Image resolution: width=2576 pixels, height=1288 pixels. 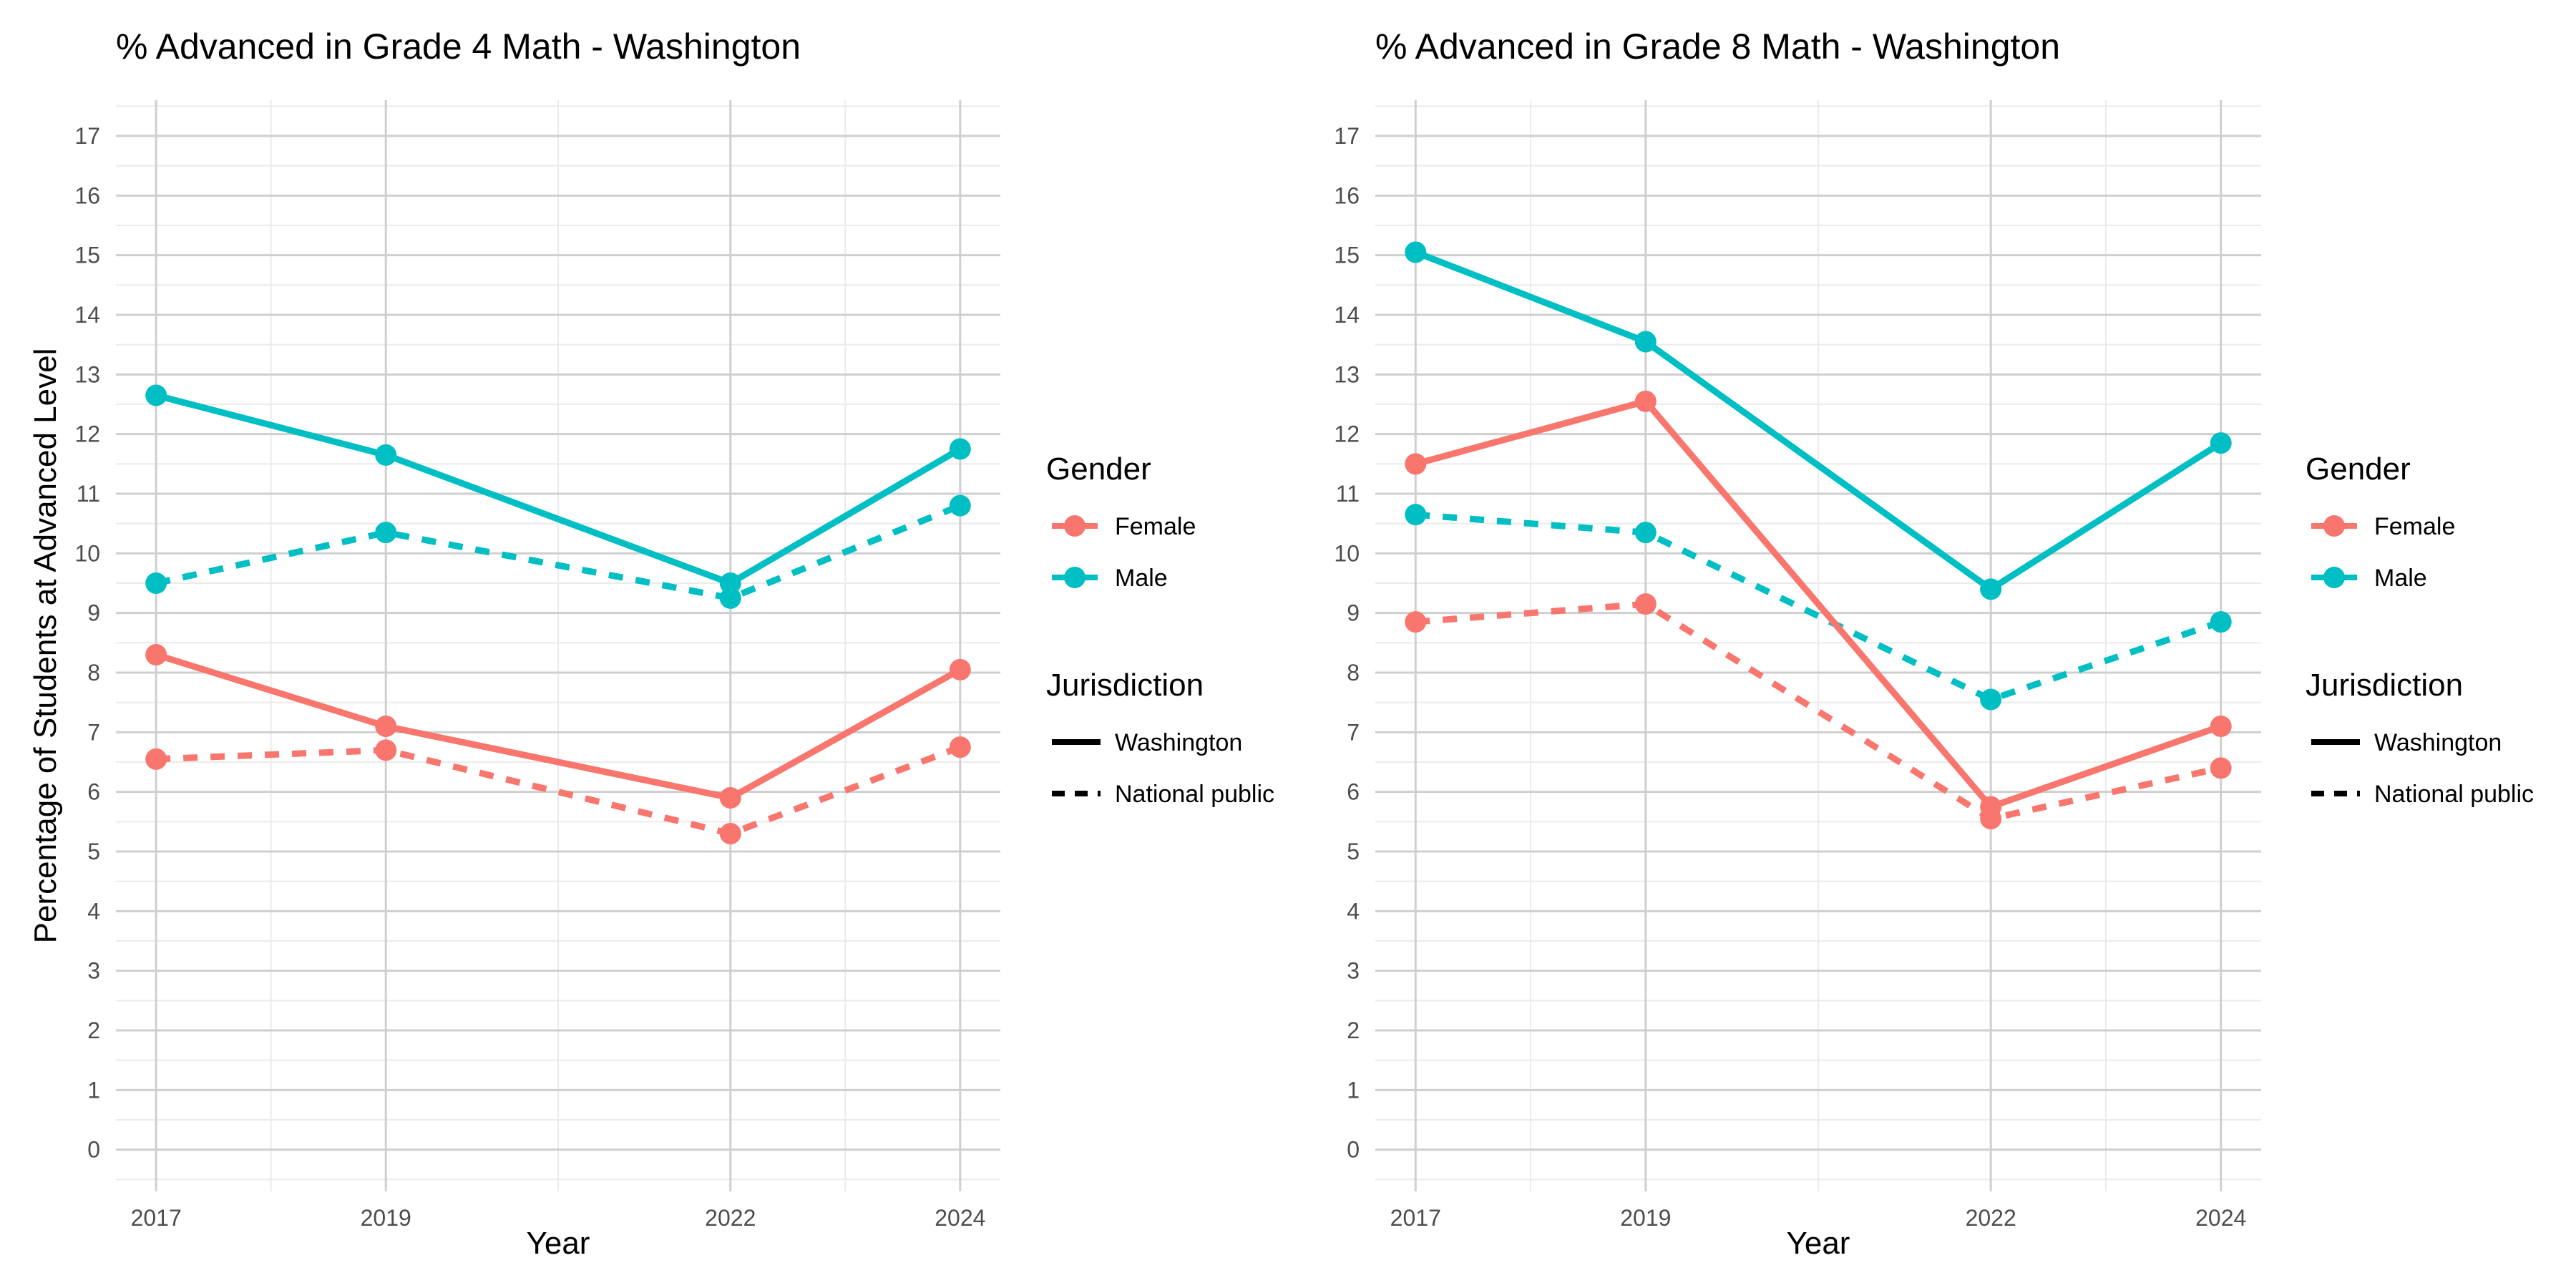 What do you see at coordinates (1717, 46) in the screenshot?
I see `chart-title: % Advanced in Grade 8 Math - Washington` at bounding box center [1717, 46].